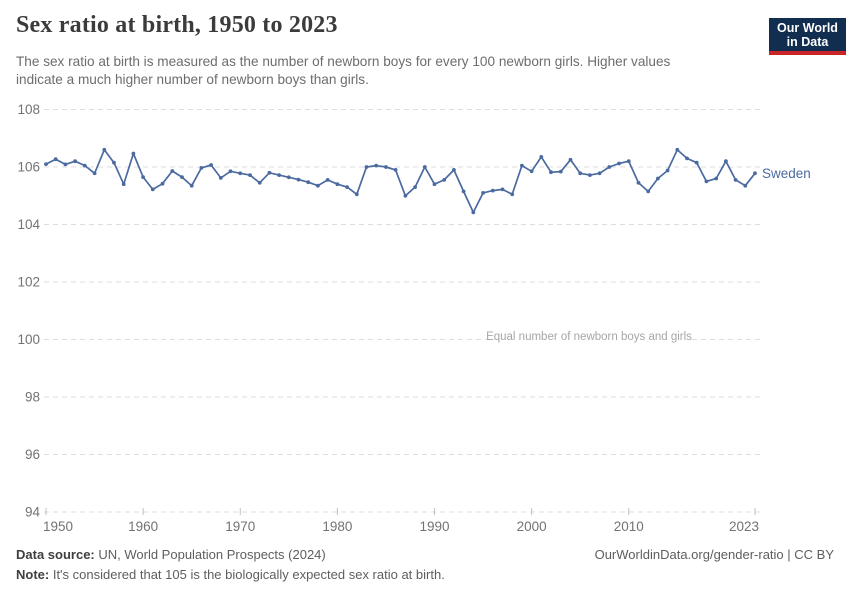 The width and height of the screenshot is (850, 600). Describe the element at coordinates (32, 454) in the screenshot. I see `y-tick-label-96: 96` at that location.